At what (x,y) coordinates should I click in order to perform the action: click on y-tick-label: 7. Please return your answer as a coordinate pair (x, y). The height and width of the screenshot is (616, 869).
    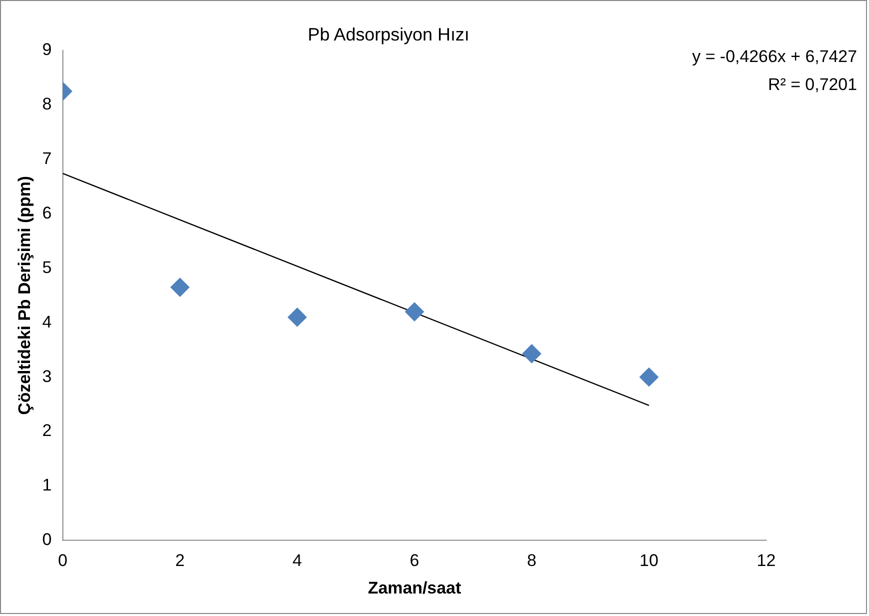
    Looking at the image, I should click on (47, 158).